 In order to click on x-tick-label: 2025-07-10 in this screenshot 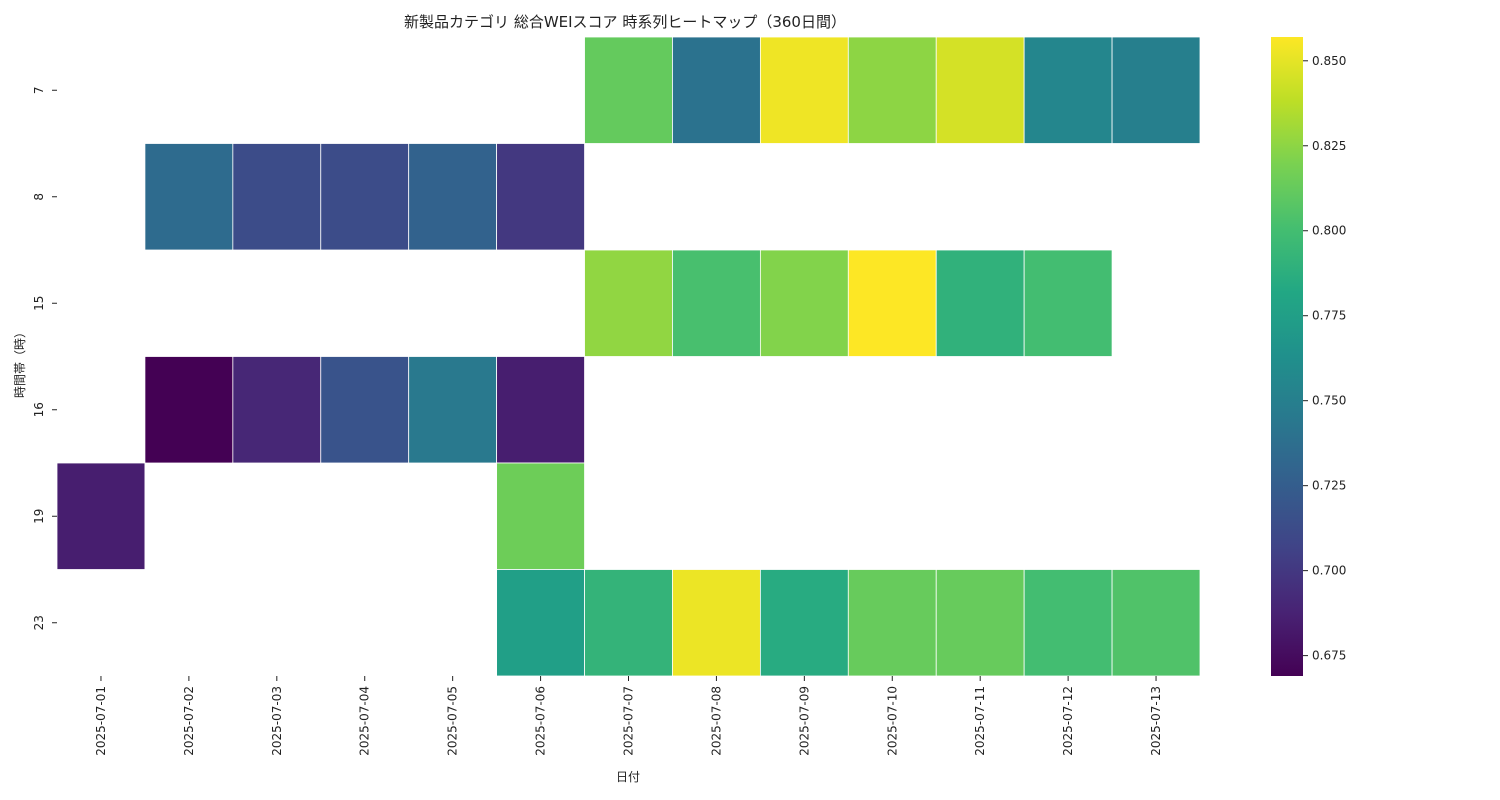, I will do `click(892, 721)`.